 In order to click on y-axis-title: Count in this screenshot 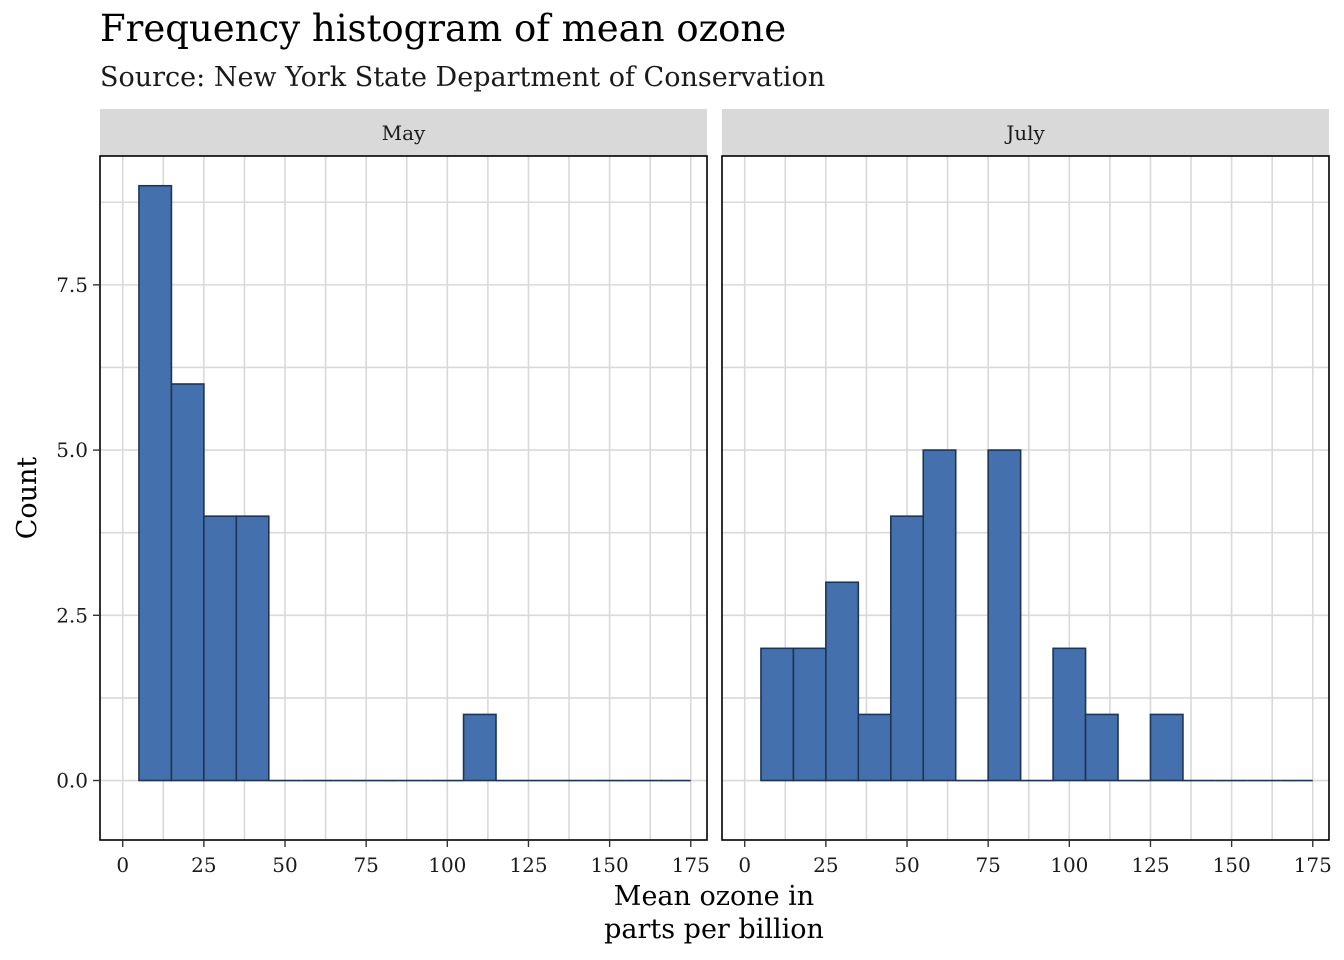, I will do `click(27, 498)`.